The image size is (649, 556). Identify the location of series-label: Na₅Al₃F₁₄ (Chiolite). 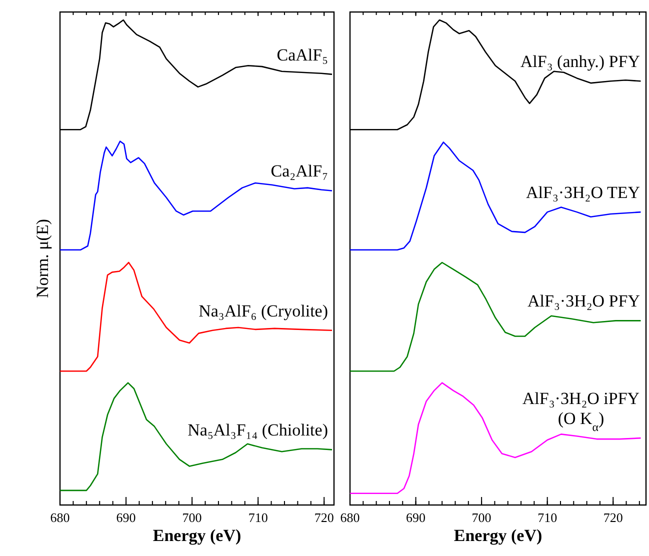
(258, 430).